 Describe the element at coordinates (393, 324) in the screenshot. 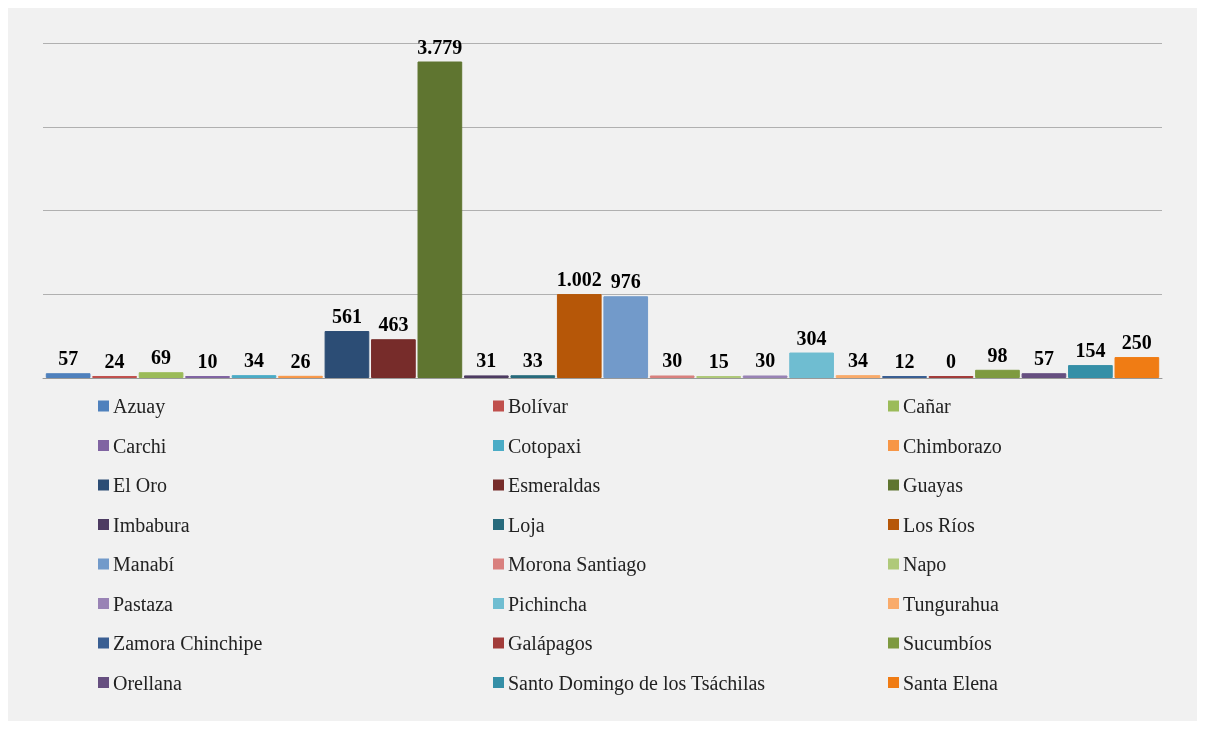

I see `data-label: 463` at that location.